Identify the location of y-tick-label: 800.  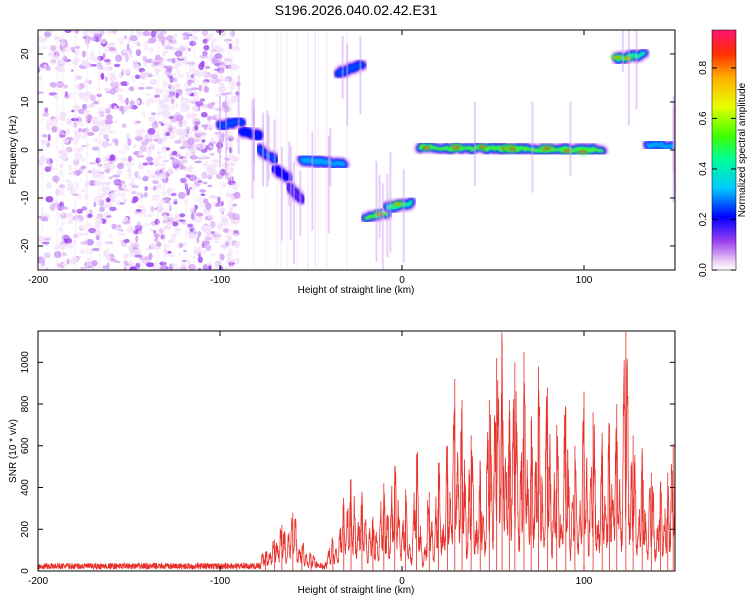
(25, 403).